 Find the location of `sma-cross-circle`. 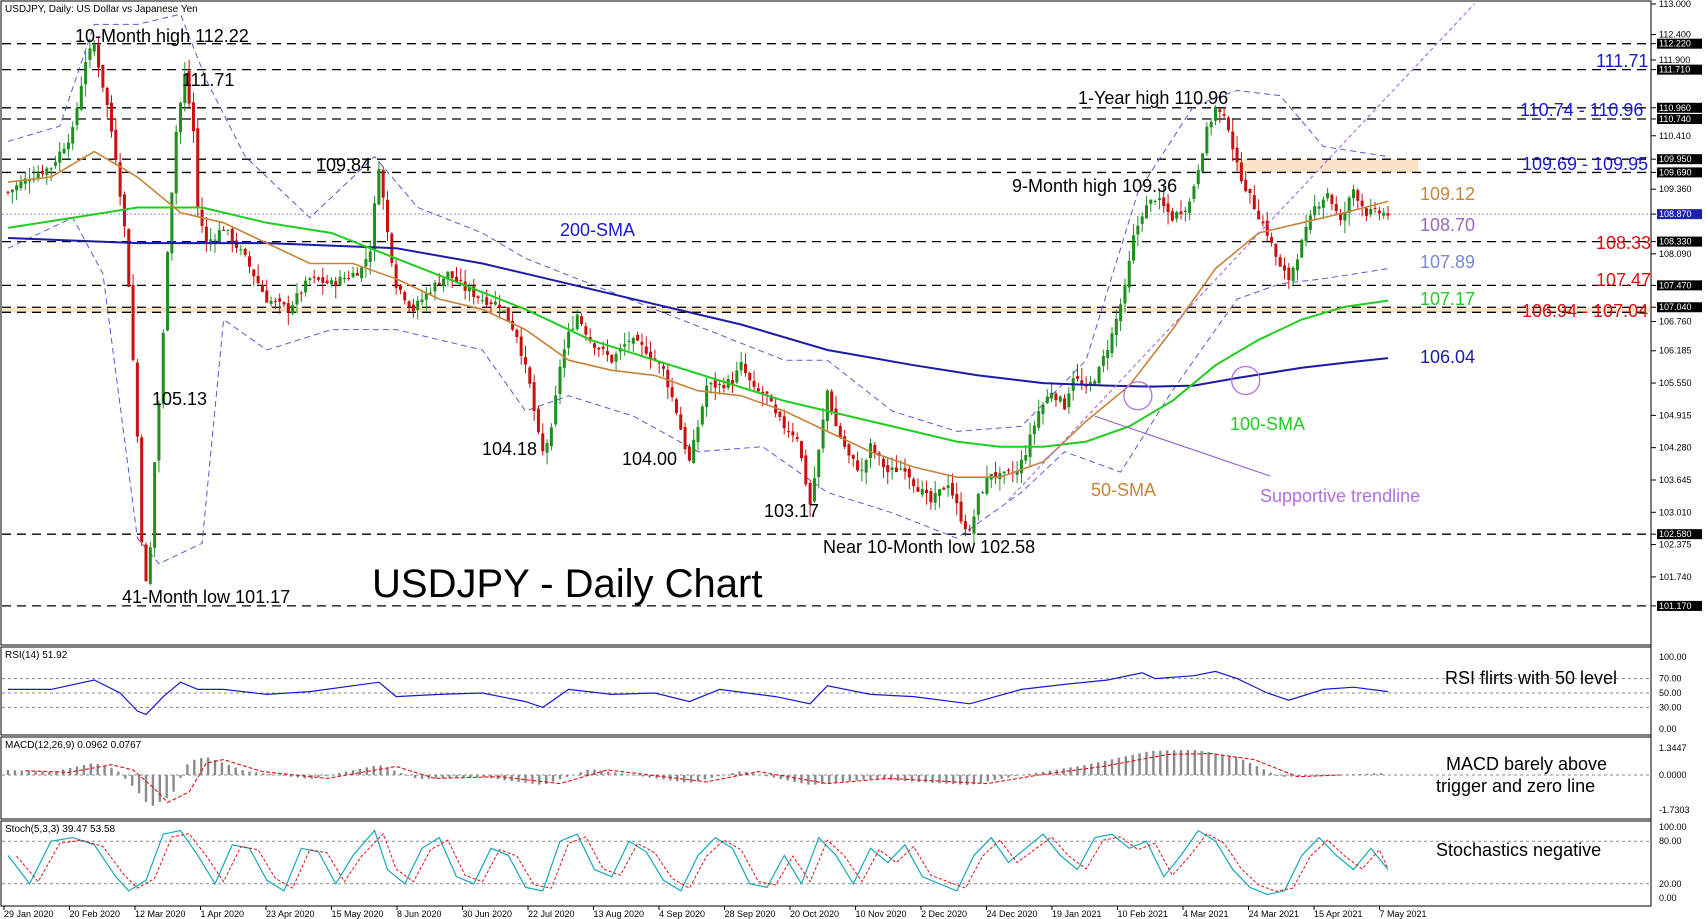

sma-cross-circle is located at coordinates (1246, 380).